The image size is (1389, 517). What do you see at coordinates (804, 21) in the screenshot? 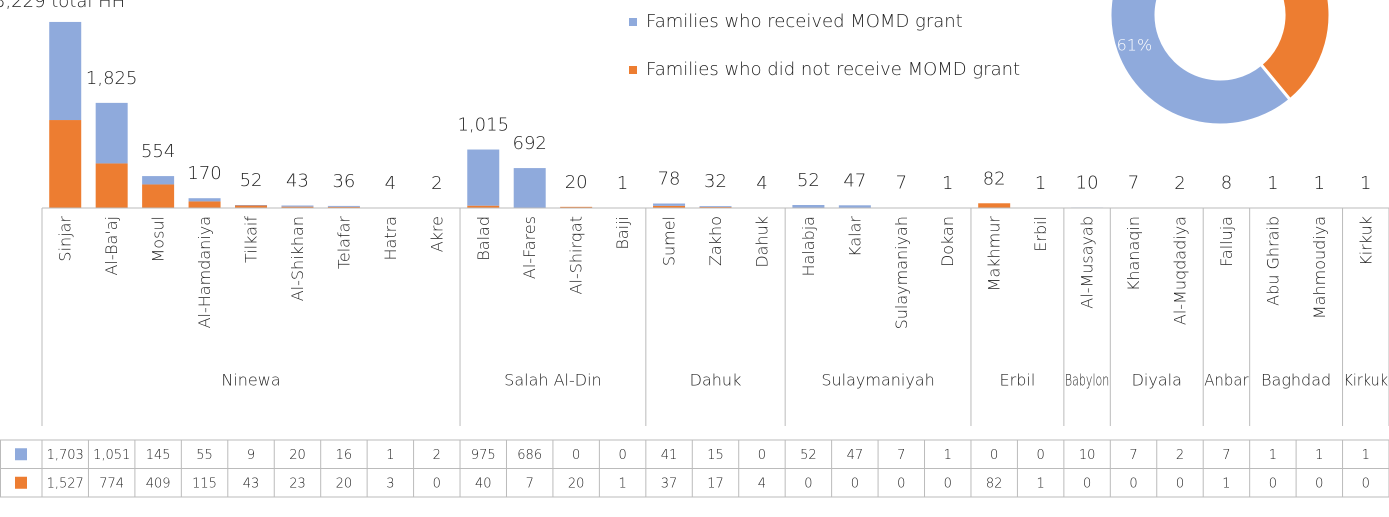
I see `legend-label: Families who received MOMD grant` at bounding box center [804, 21].